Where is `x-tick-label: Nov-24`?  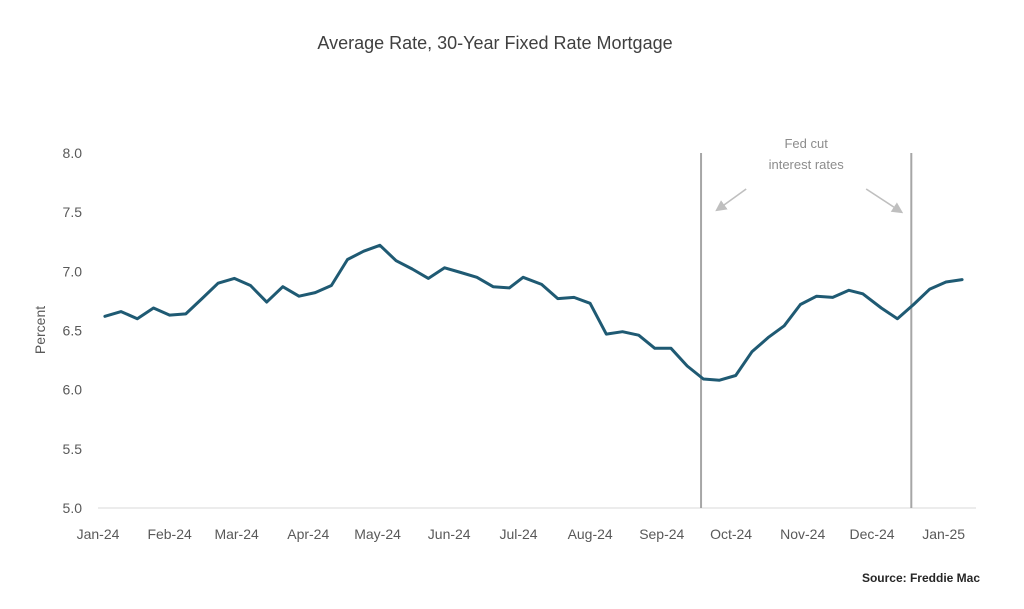
x-tick-label: Nov-24 is located at coordinates (802, 534).